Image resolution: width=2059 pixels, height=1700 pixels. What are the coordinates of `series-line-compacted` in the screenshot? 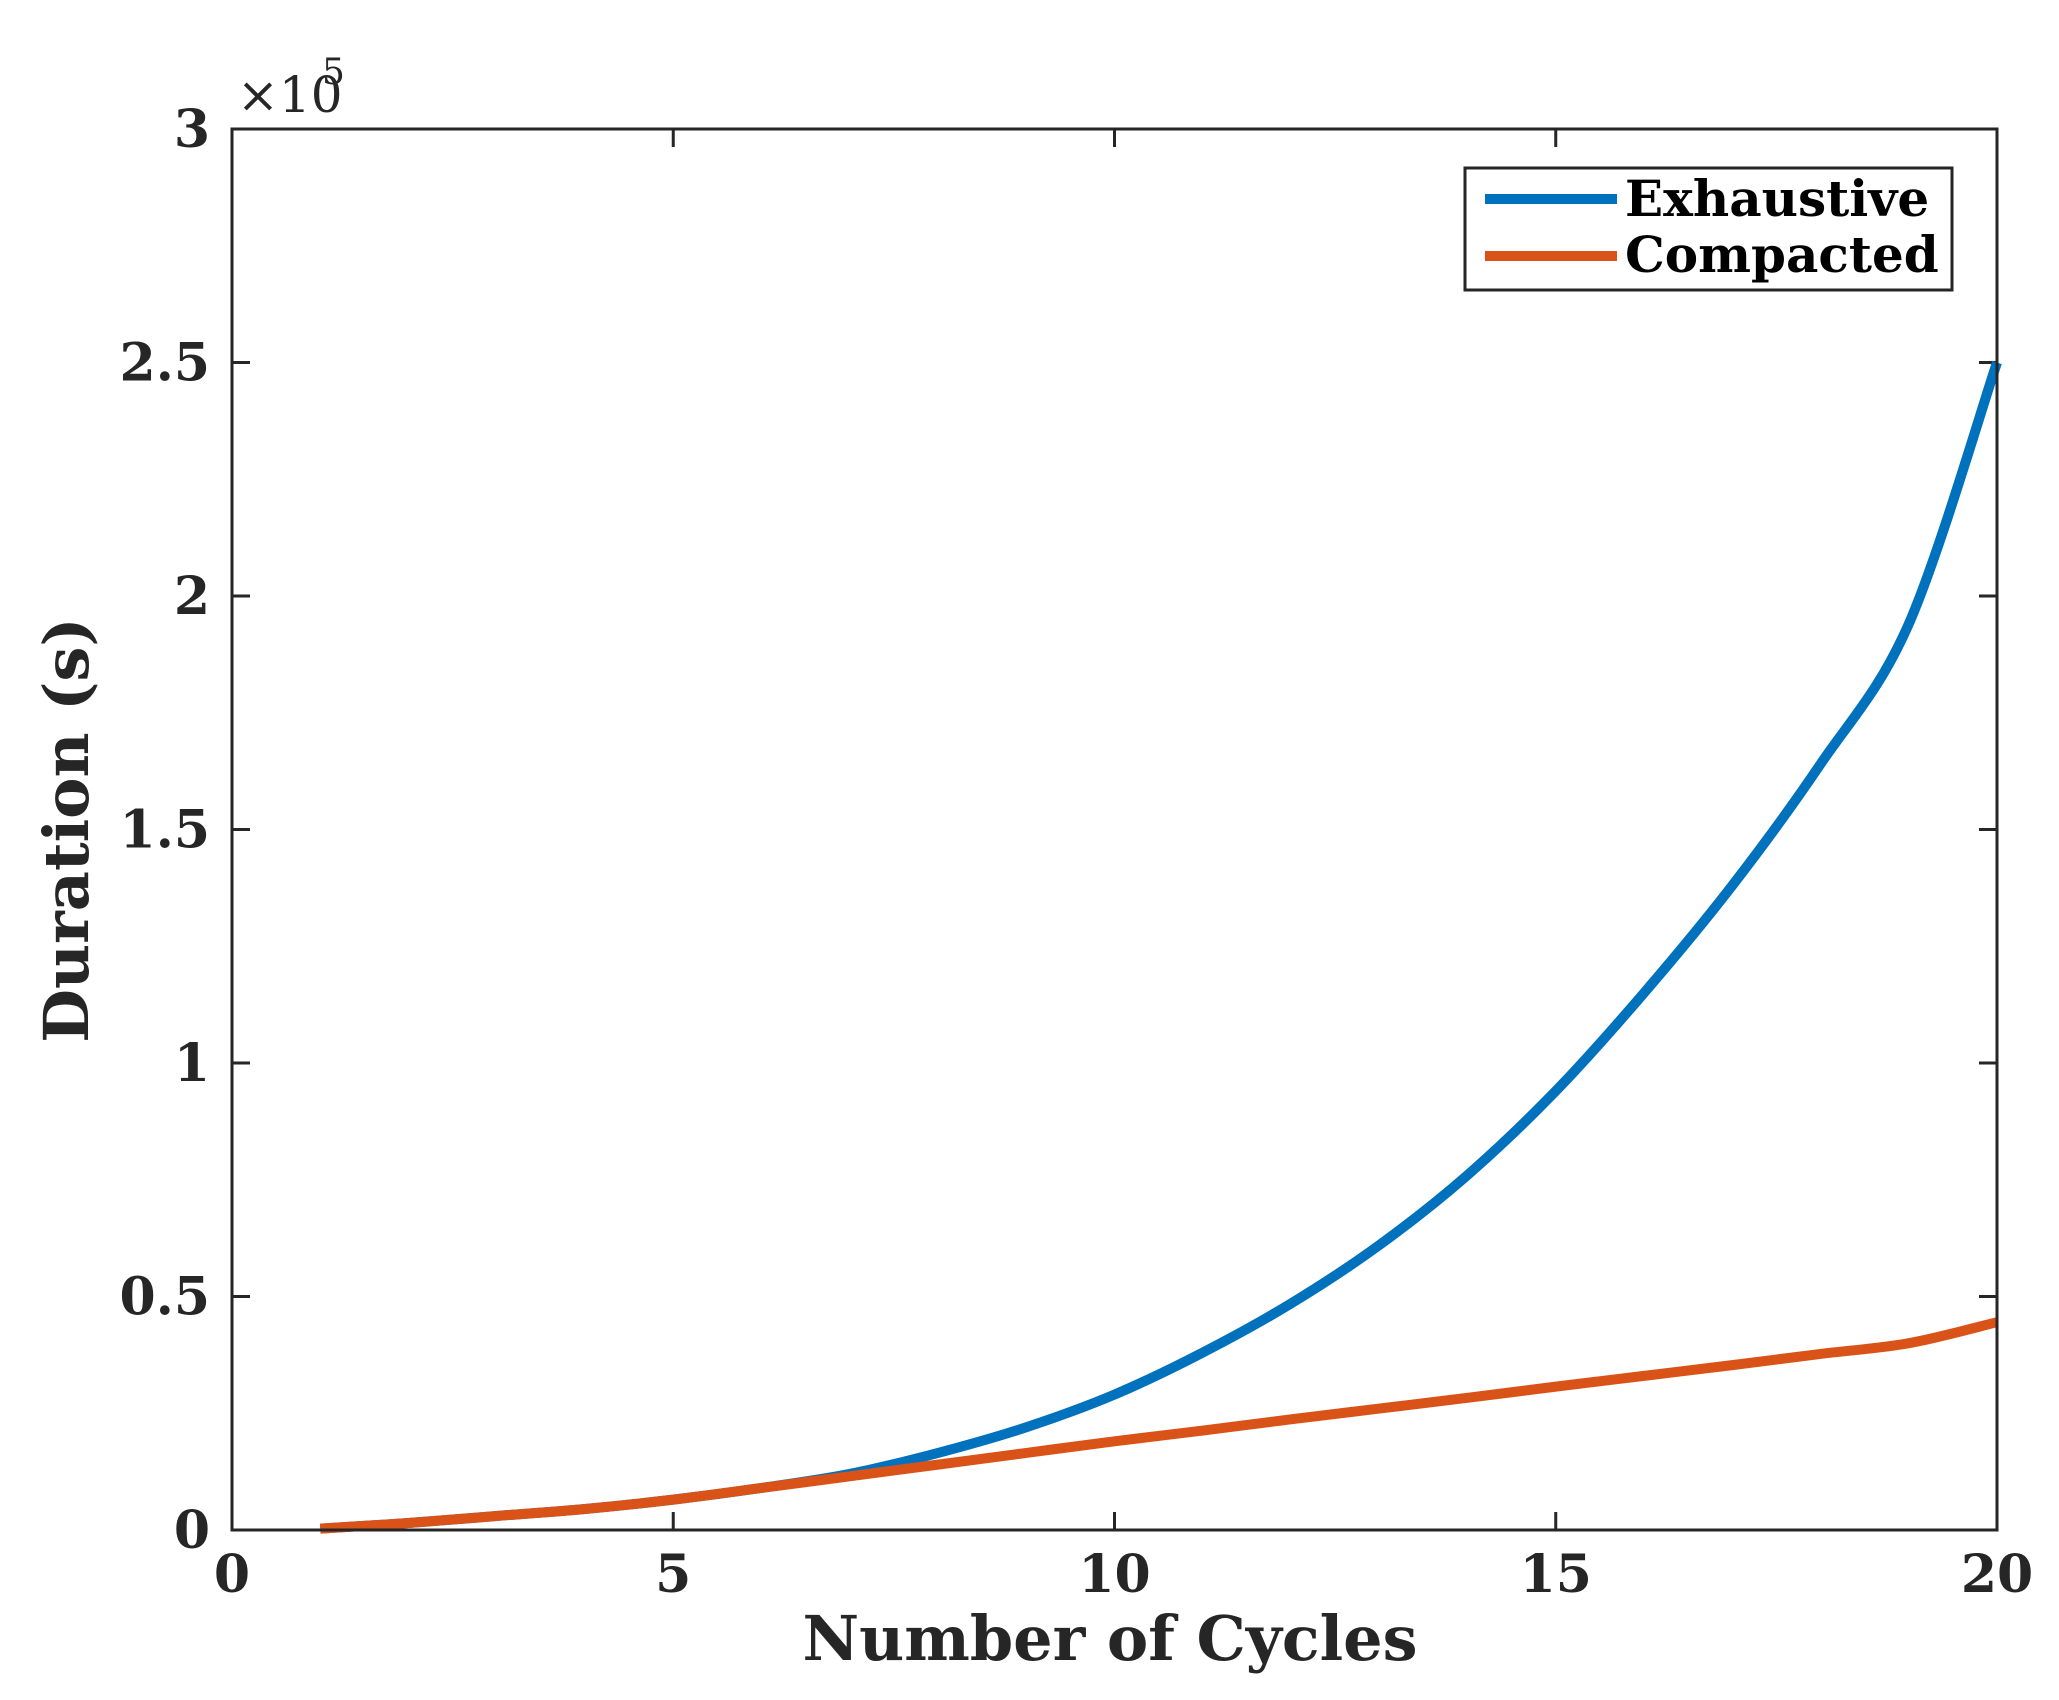 It's located at (1159, 1425).